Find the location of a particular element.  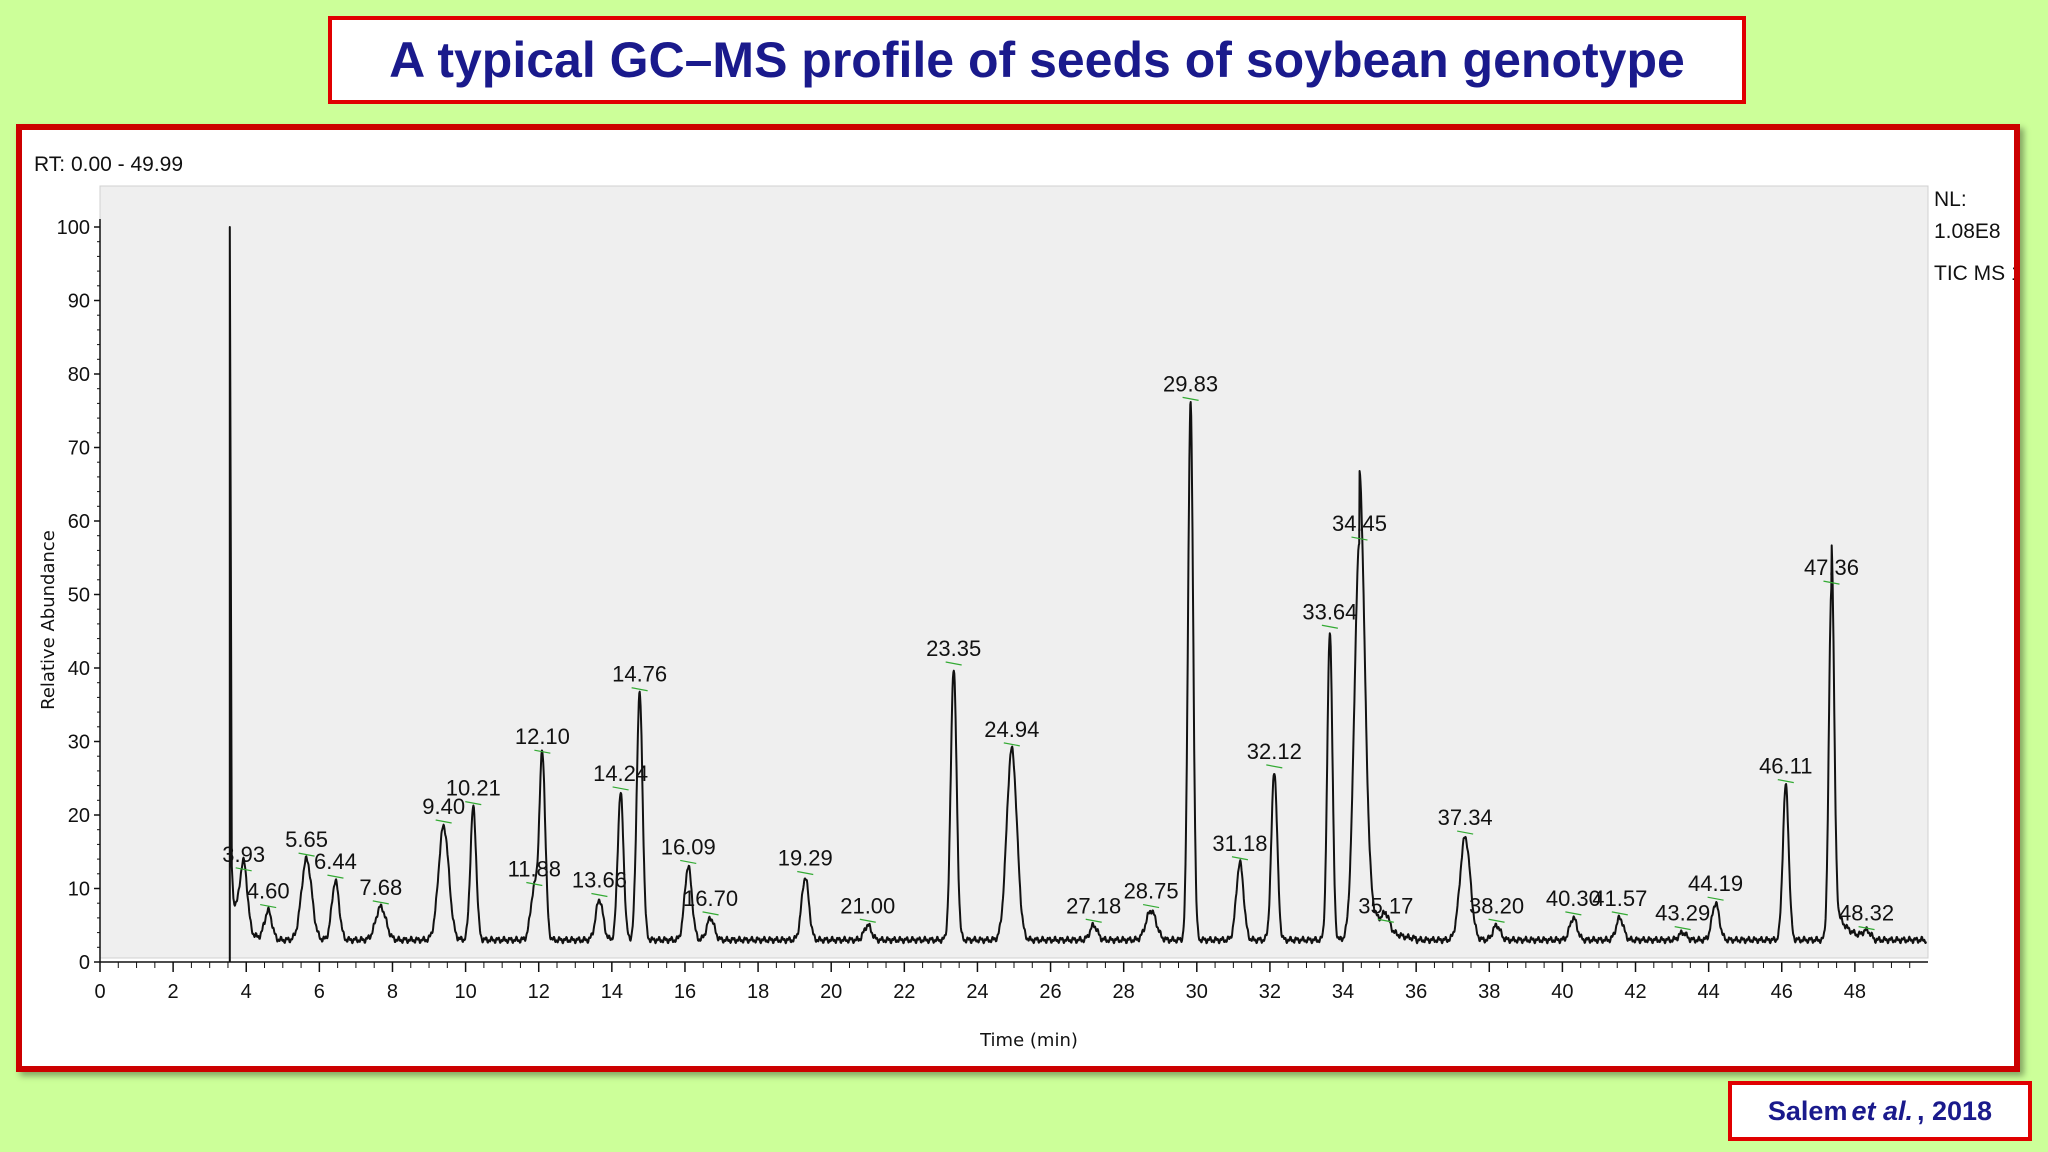

peak-label: 27.18 is located at coordinates (1093, 905).